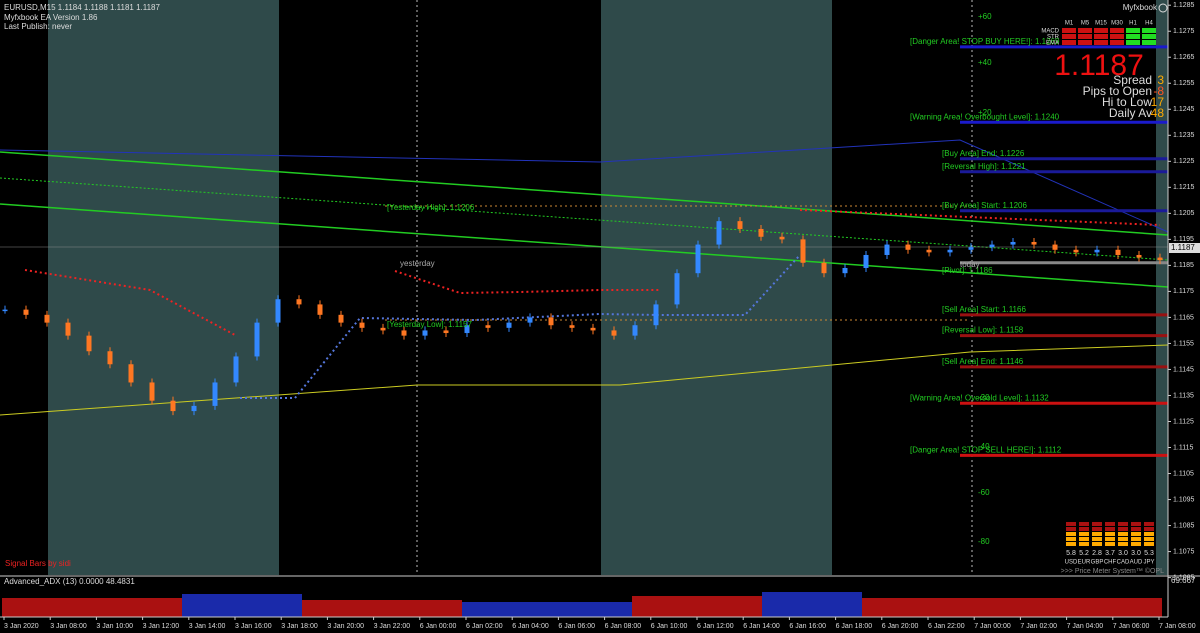  Describe the element at coordinates (1140, 7) in the screenshot. I see `brand: Myfxbook` at that location.